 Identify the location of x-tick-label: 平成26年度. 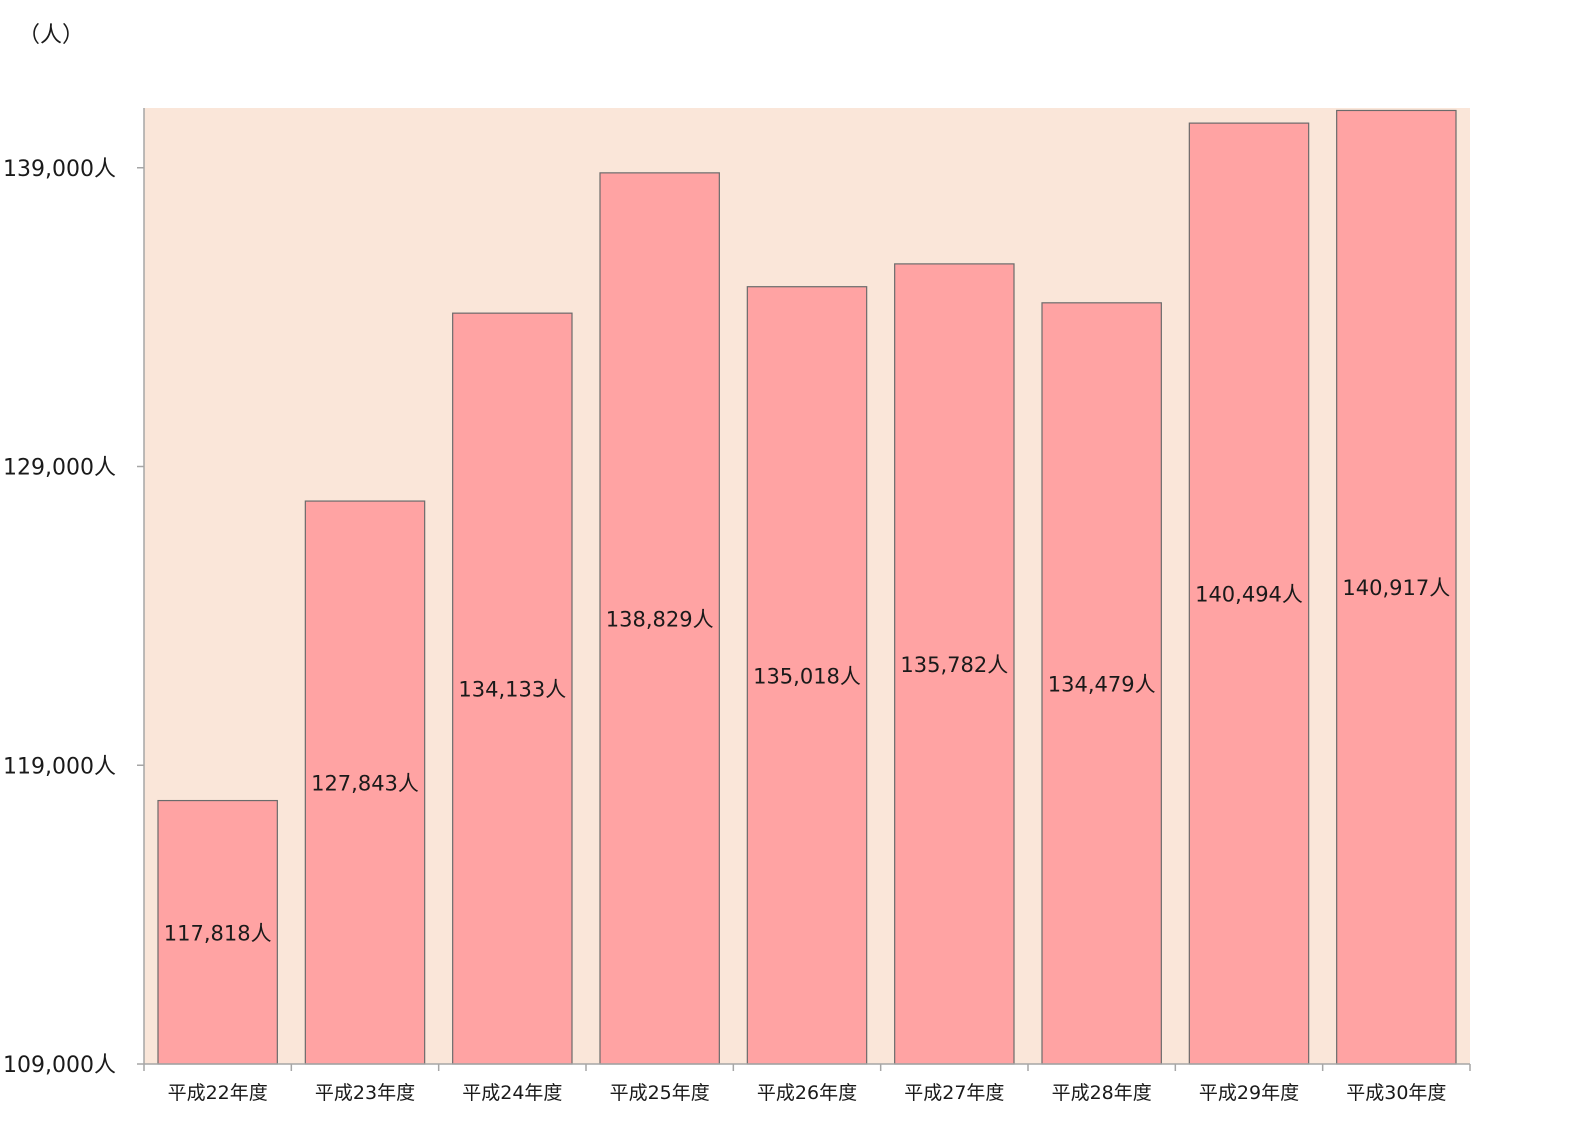
(807, 1093).